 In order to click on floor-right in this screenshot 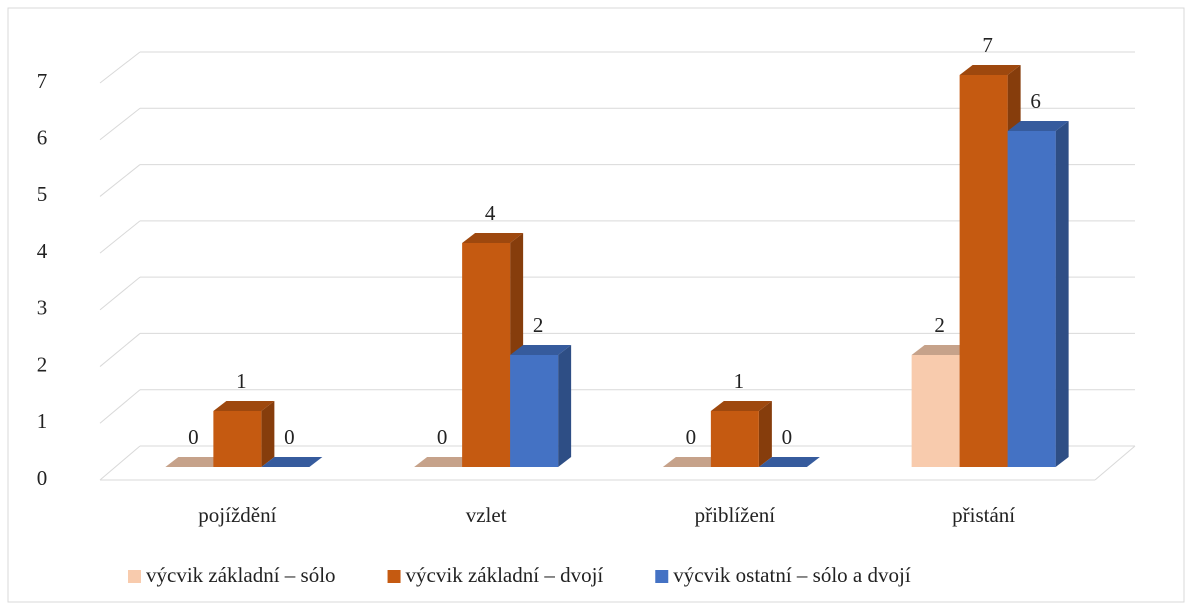, I will do `click(1115, 463)`.